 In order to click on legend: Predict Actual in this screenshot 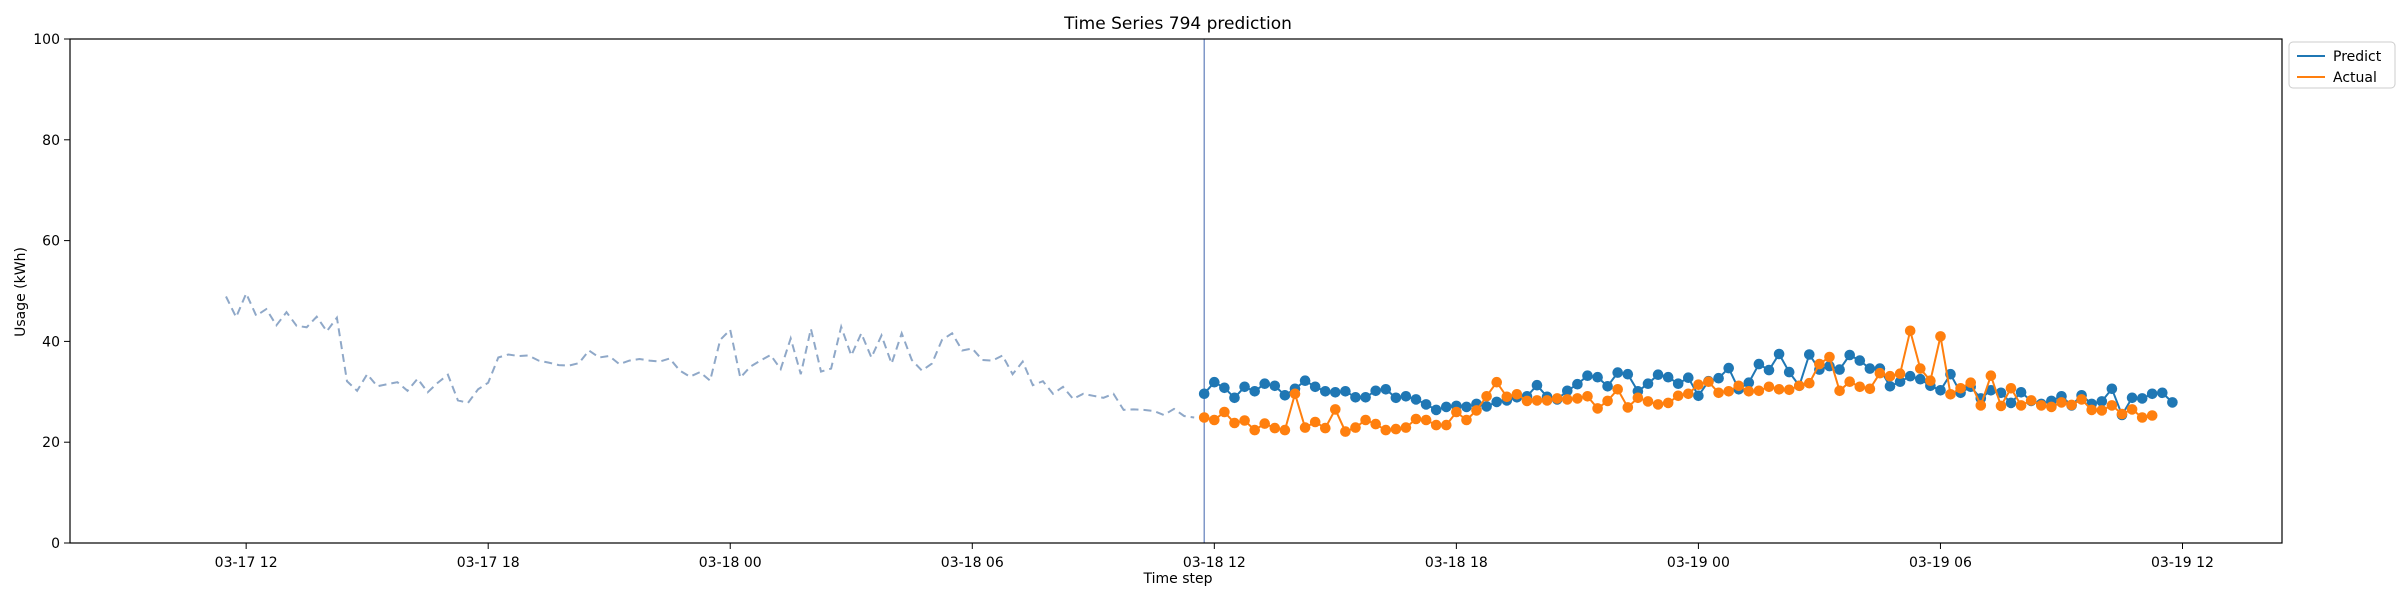, I will do `click(2342, 65)`.